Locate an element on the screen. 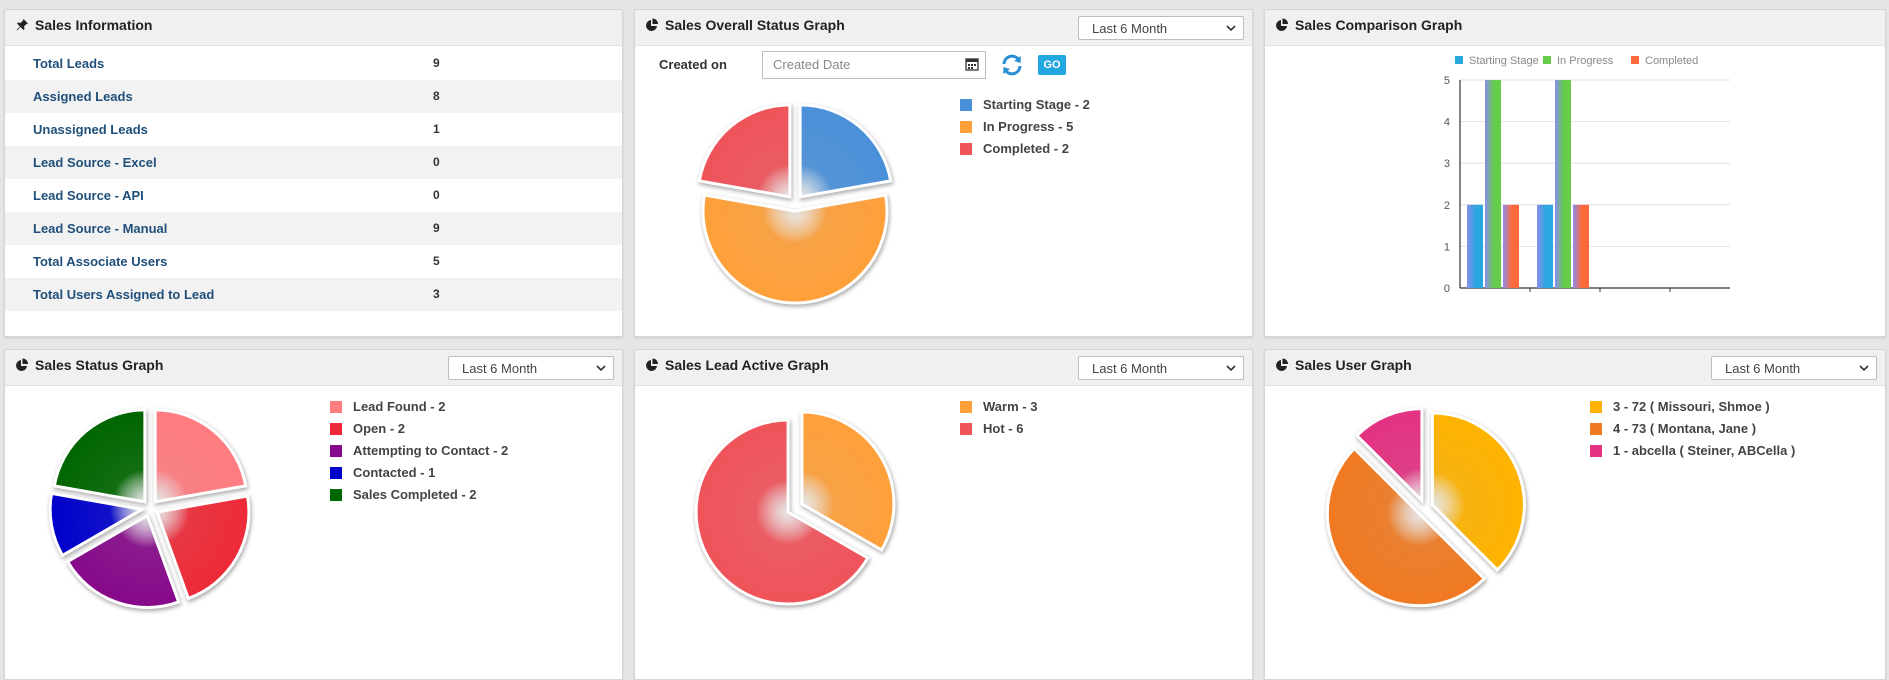 Image resolution: width=1889 pixels, height=680 pixels. pie-slice-4-73-montana-jane is located at coordinates (1406, 527).